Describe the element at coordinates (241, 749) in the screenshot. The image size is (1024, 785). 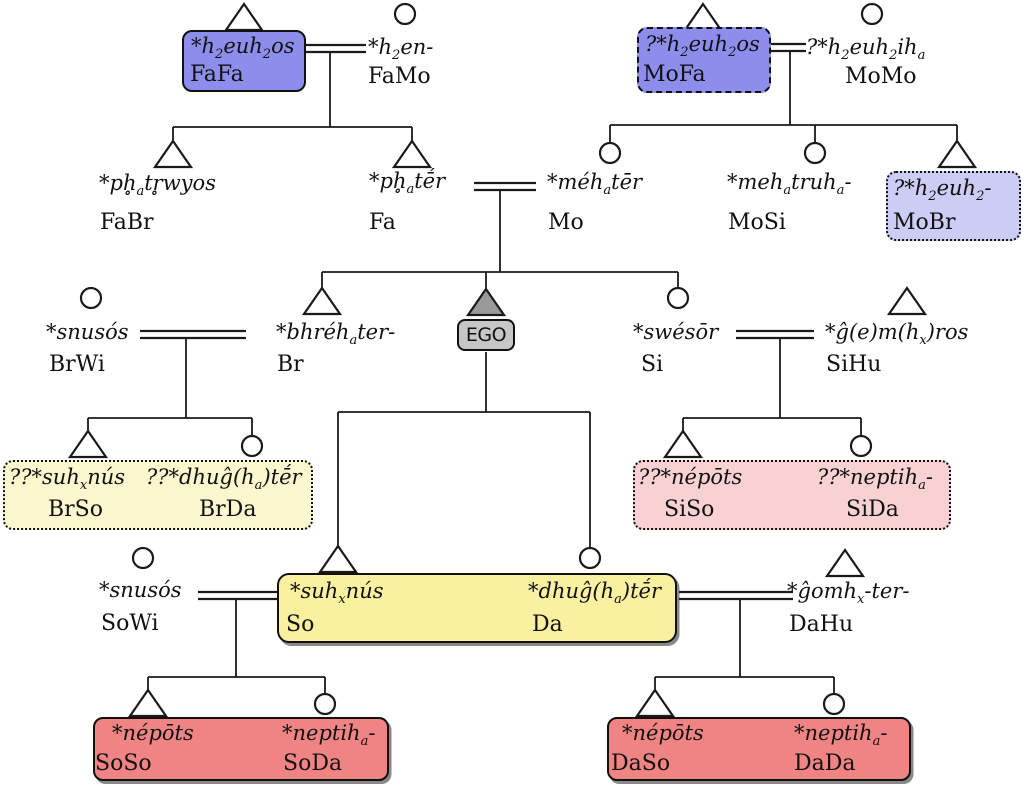
I see `soso-soda-box` at that location.